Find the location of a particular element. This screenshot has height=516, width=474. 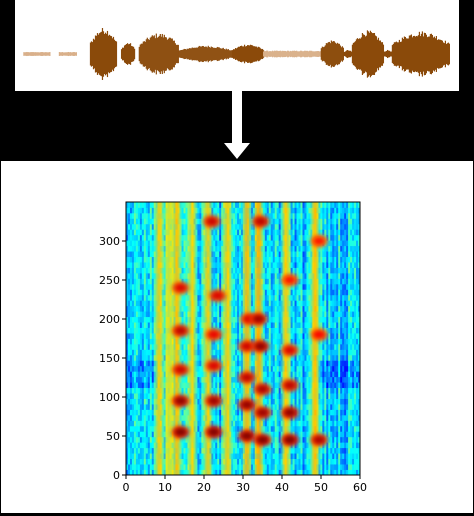

y-tick-label: 200 is located at coordinates (109, 319).